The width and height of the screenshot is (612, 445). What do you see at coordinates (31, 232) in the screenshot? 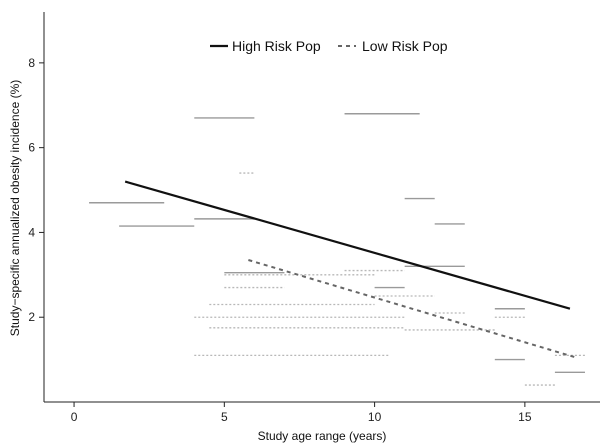
I see `y-tick-label: 4` at bounding box center [31, 232].